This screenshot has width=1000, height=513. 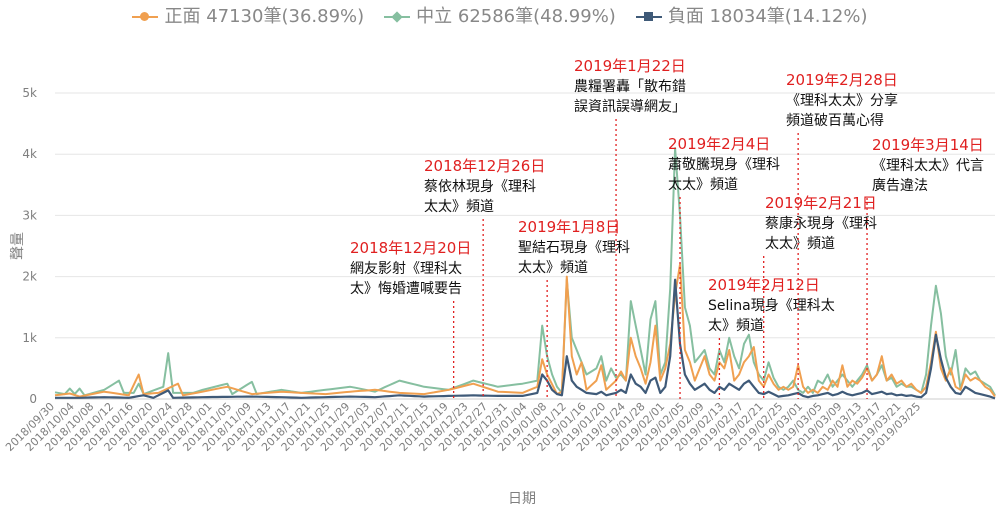 What do you see at coordinates (928, 145) in the screenshot?
I see `annotation-date: 2019年3月14日` at bounding box center [928, 145].